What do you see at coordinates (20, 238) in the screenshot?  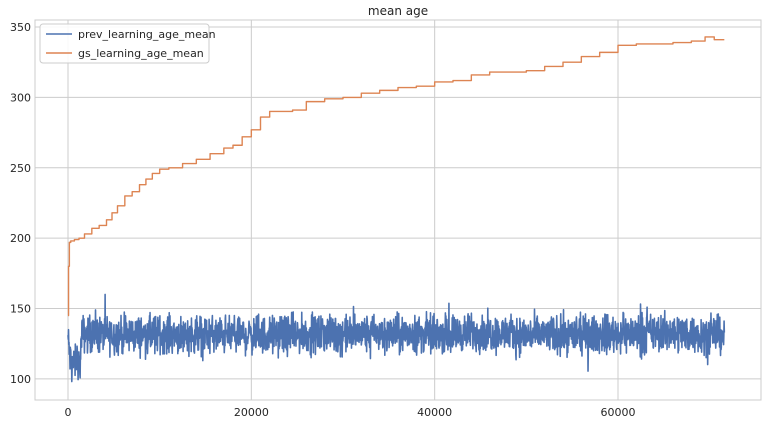 I see `y-tick-label: 200` at bounding box center [20, 238].